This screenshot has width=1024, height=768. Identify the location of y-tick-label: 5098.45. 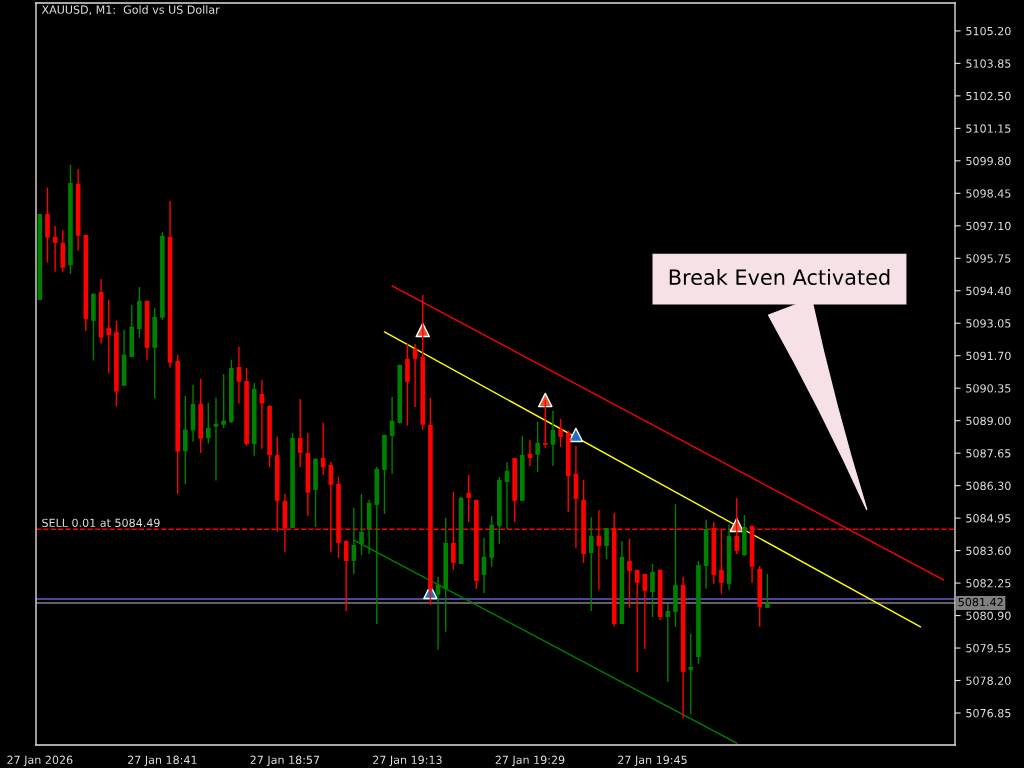
(988, 193).